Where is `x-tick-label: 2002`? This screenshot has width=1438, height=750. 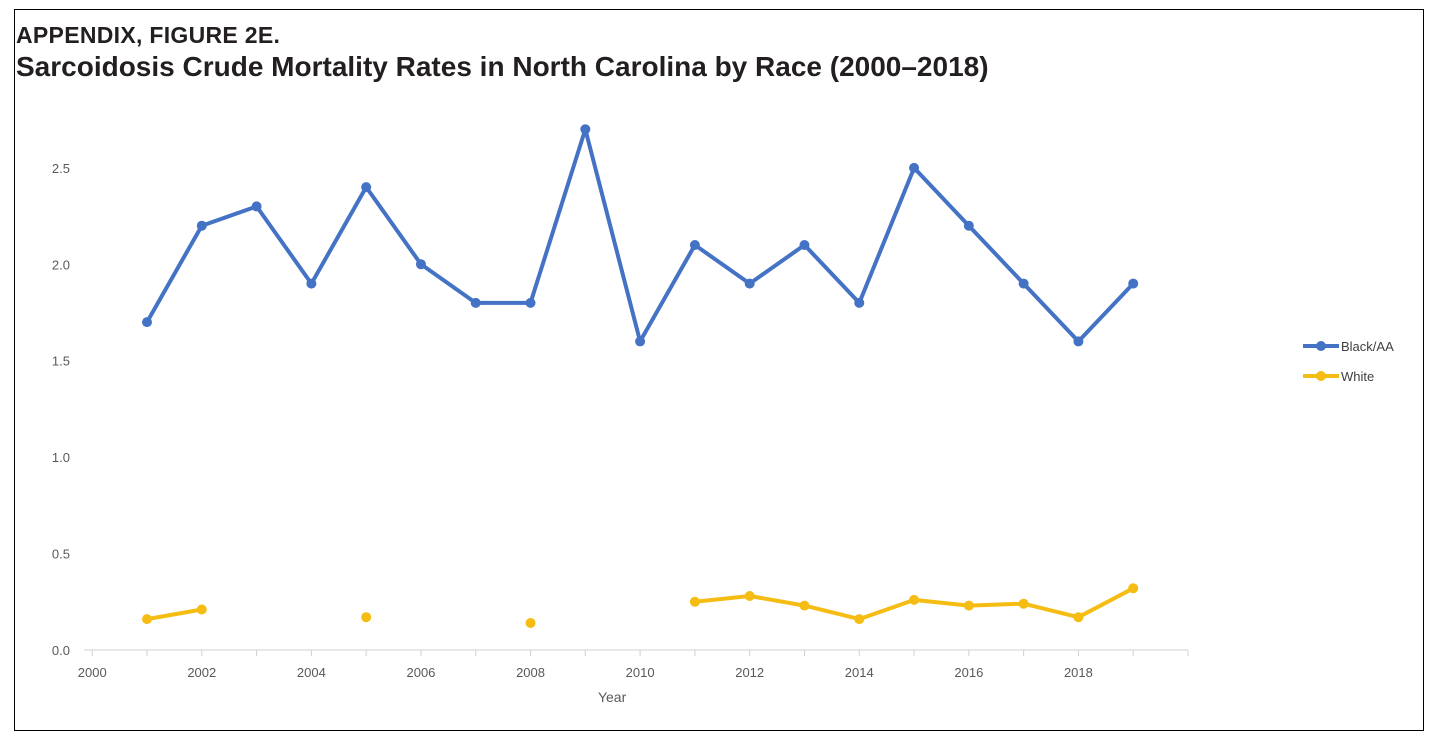
x-tick-label: 2002 is located at coordinates (201, 672).